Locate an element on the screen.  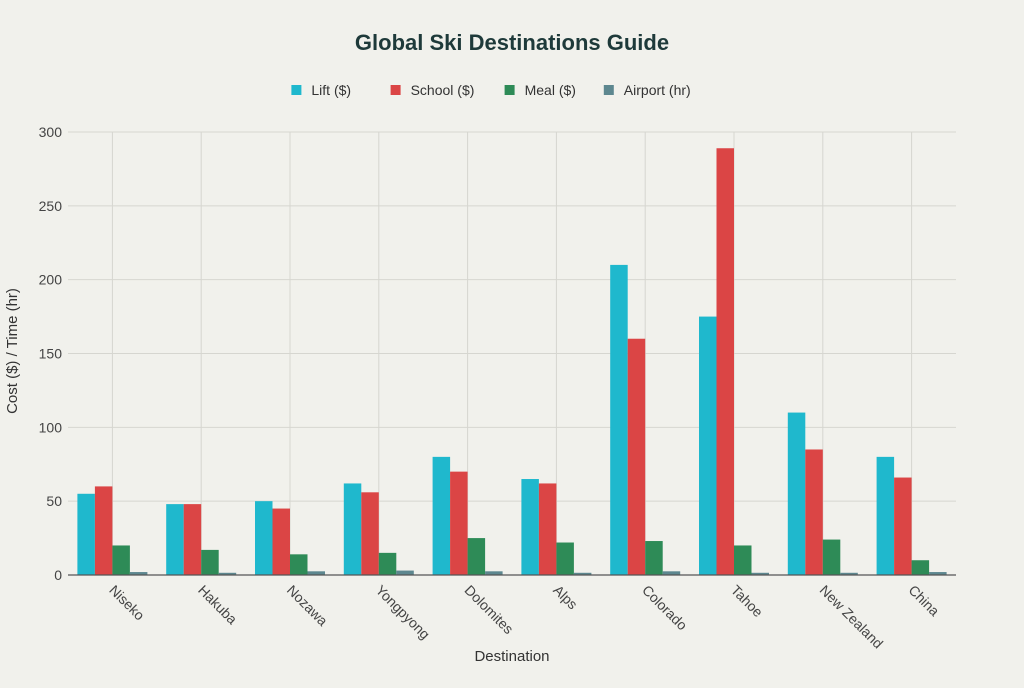
x-tick-label: Yongpyong is located at coordinates (403, 612).